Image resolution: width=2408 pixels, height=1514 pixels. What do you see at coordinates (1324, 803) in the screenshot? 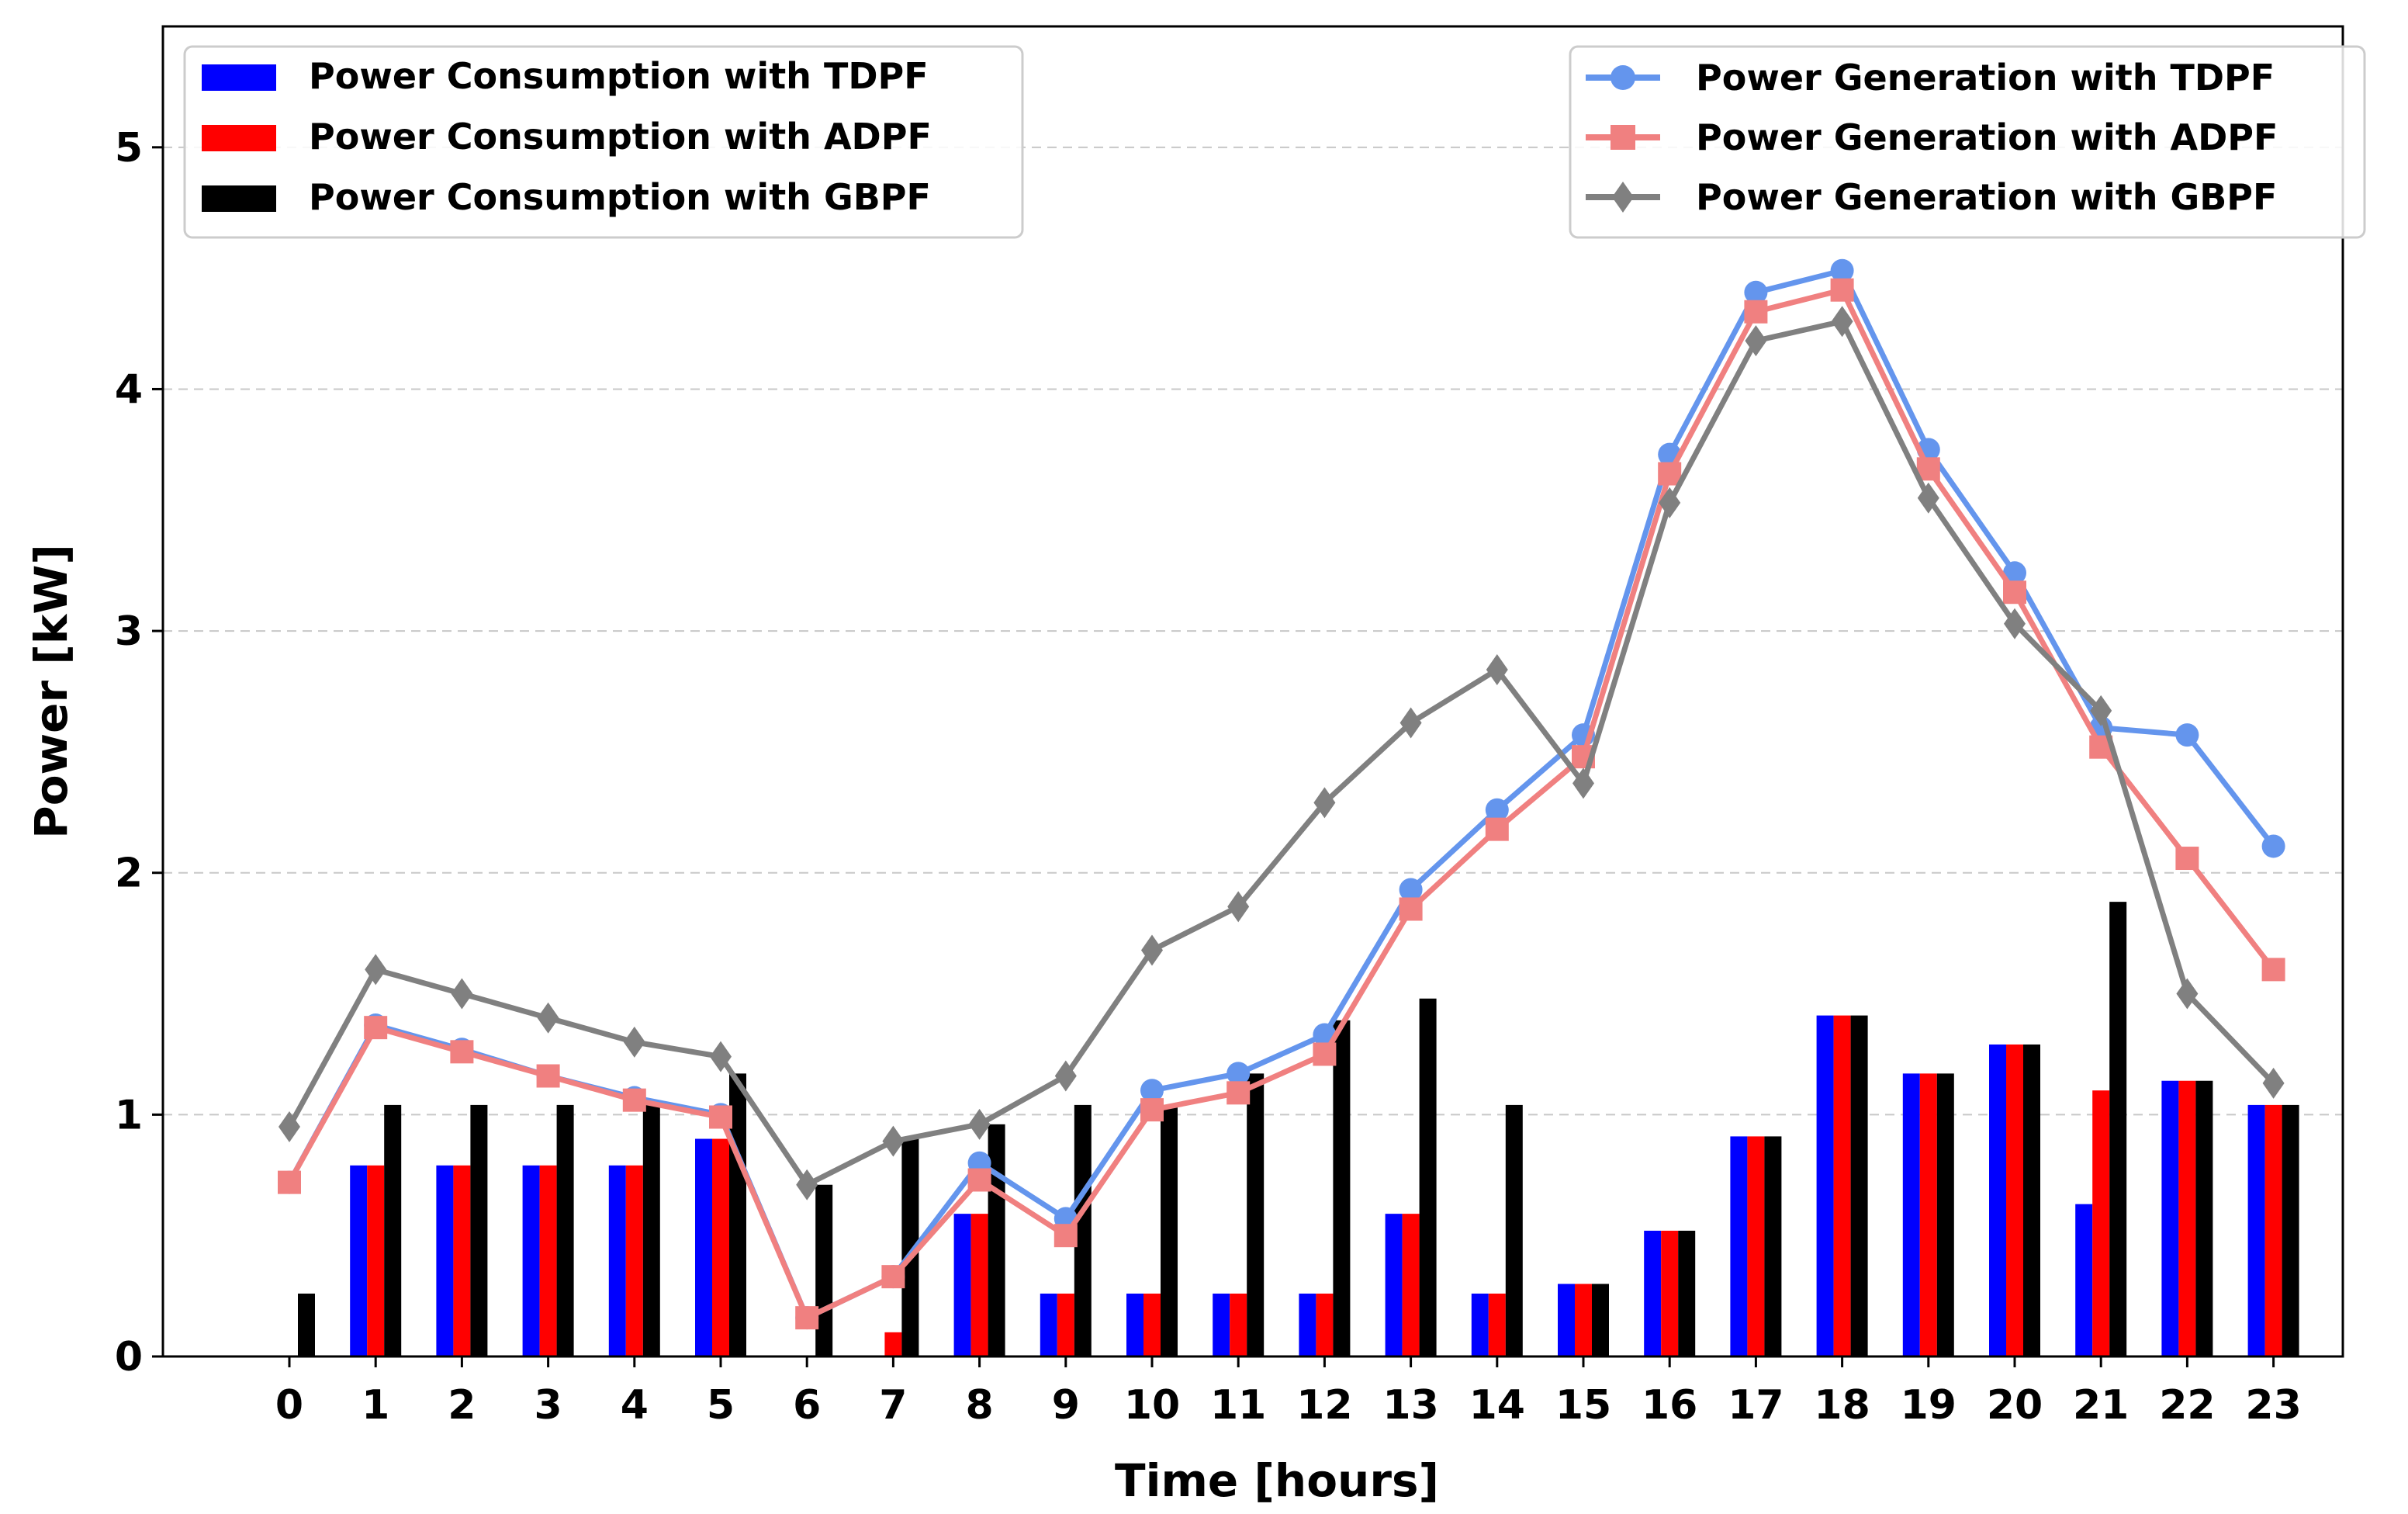
I see `point-generation-gbpf-h12` at bounding box center [1324, 803].